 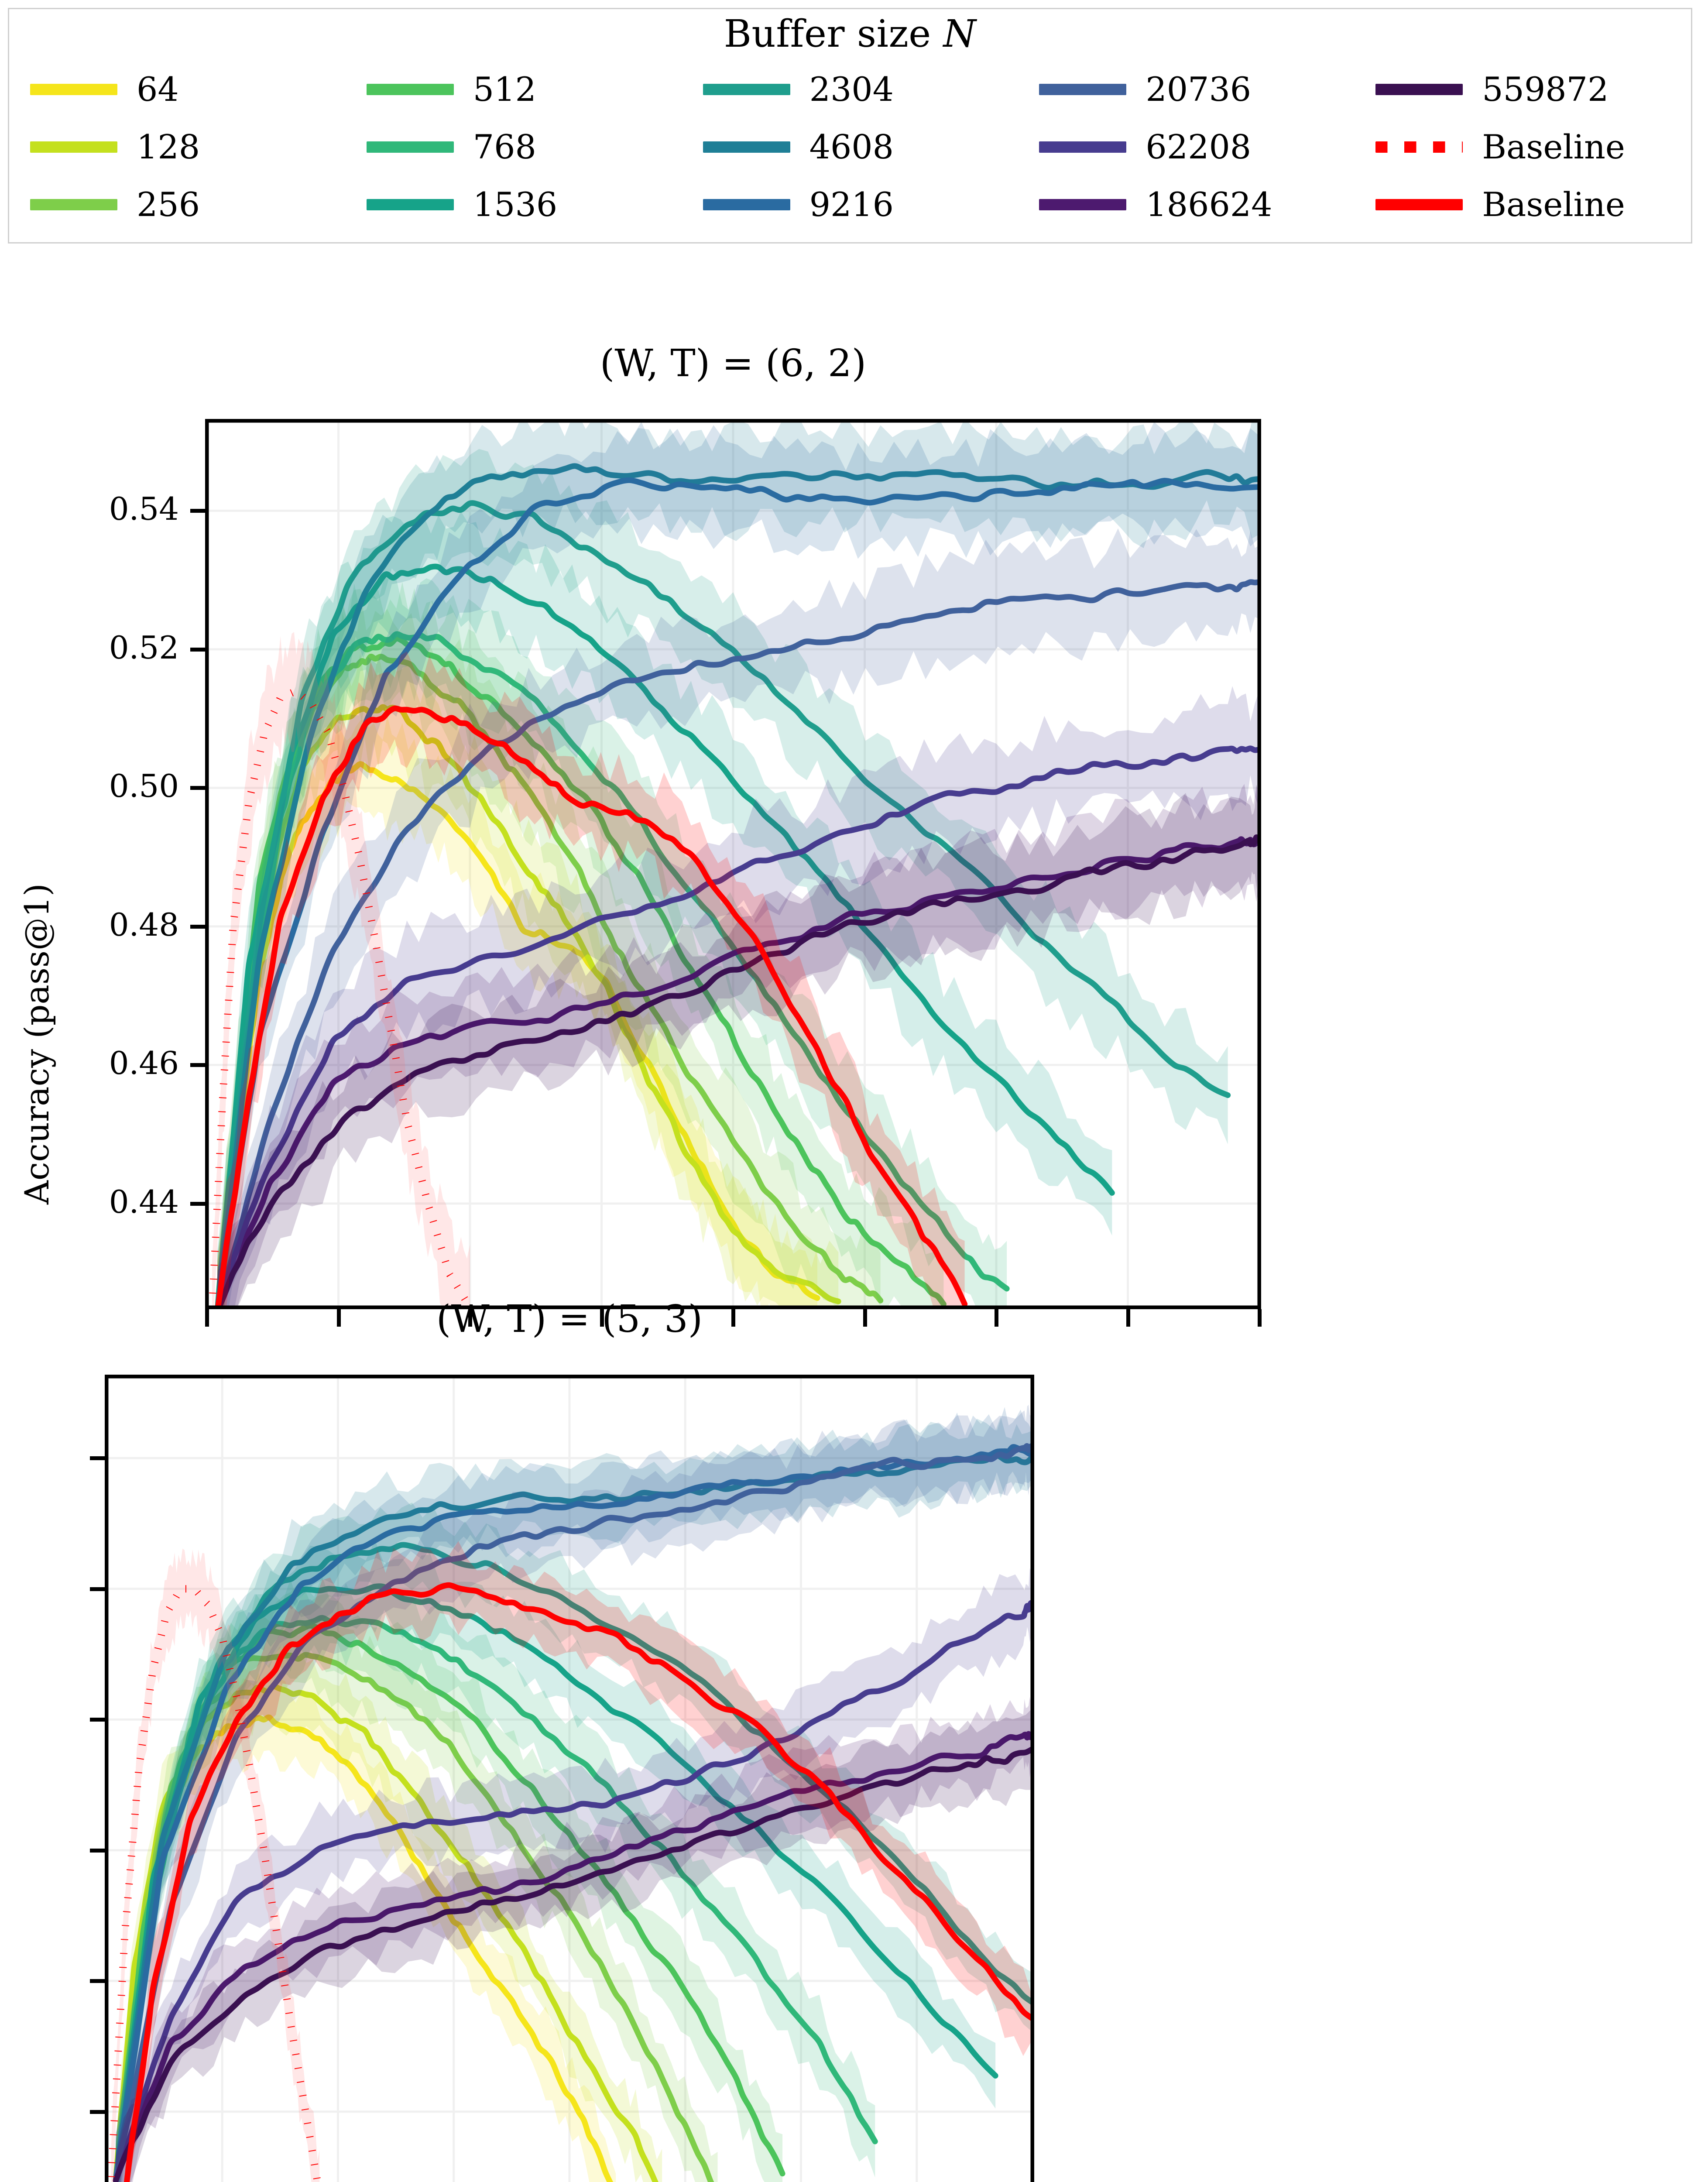 I want to click on panel-title-2: (W, T) = (5, 3), so click(x=569, y=1319).